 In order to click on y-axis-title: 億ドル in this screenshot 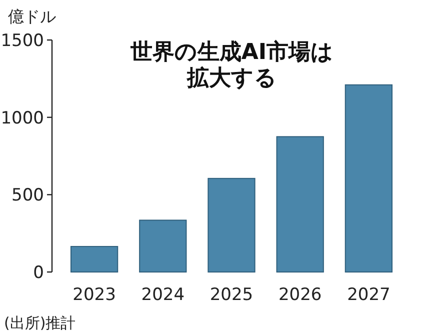, I will do `click(32, 16)`.